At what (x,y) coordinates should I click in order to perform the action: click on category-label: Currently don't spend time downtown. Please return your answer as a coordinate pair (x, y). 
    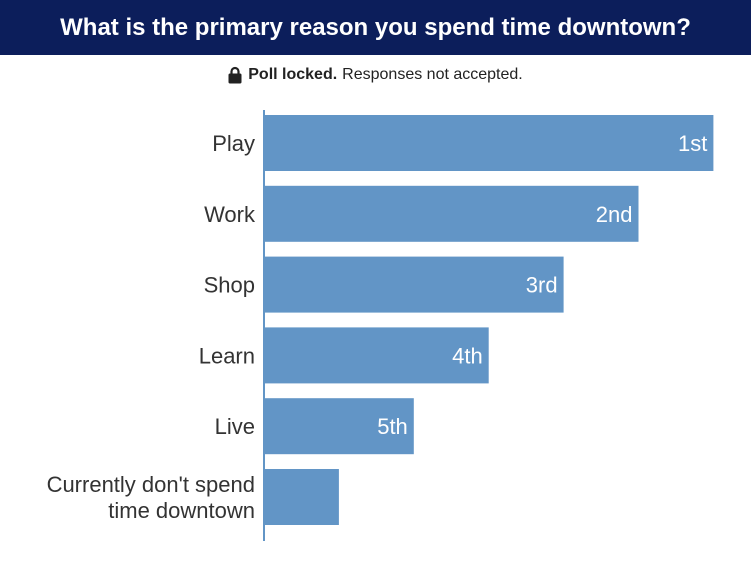
    Looking at the image, I should click on (151, 497).